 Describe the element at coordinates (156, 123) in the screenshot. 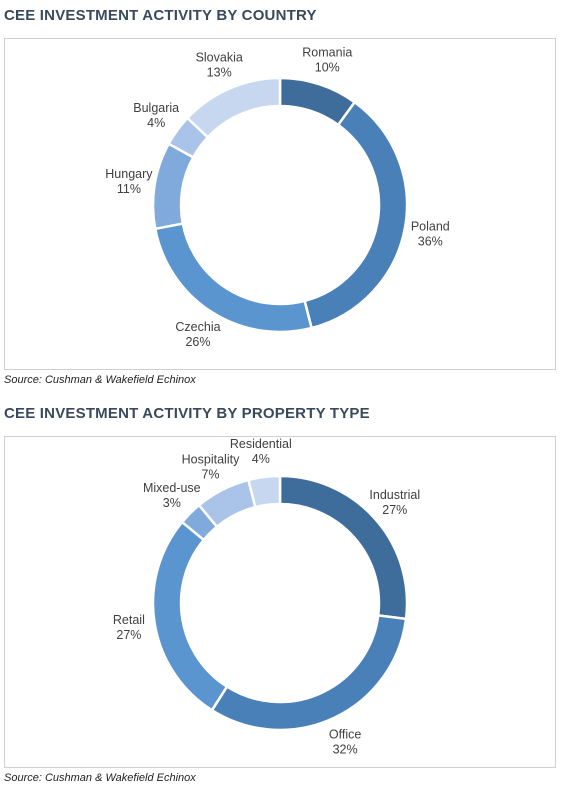

I see `slice-value-bulgaria: 4%` at that location.